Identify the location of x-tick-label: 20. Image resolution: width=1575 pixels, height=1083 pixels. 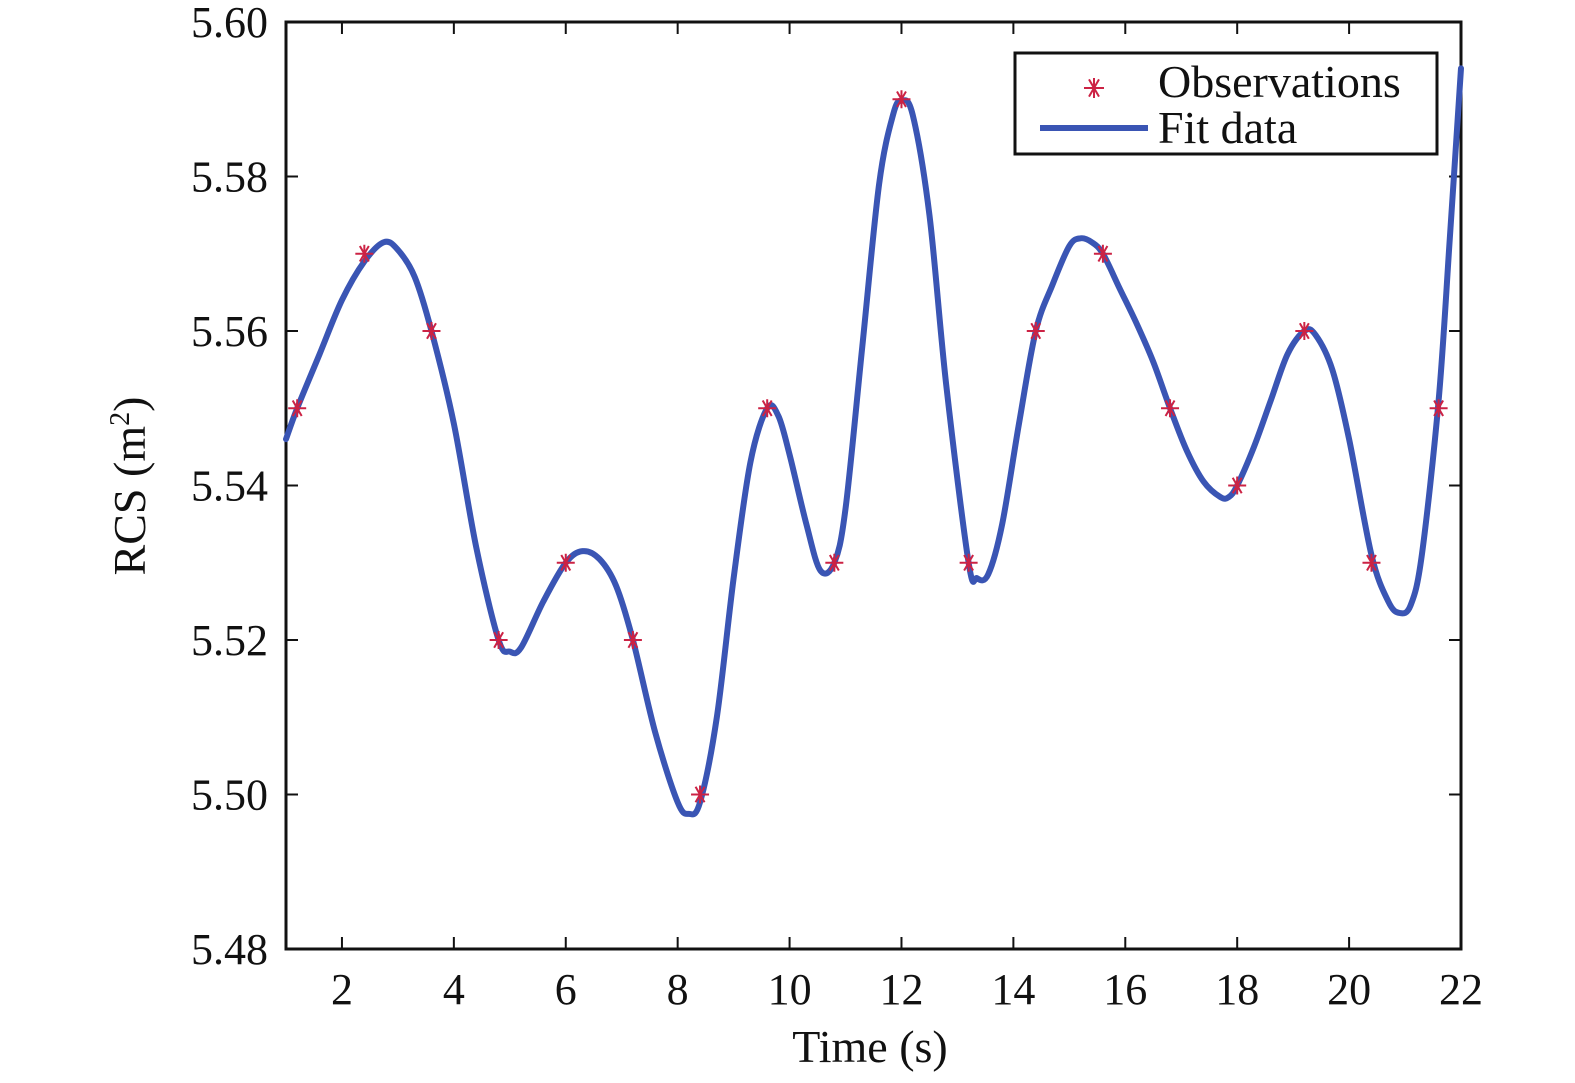
(1349, 989).